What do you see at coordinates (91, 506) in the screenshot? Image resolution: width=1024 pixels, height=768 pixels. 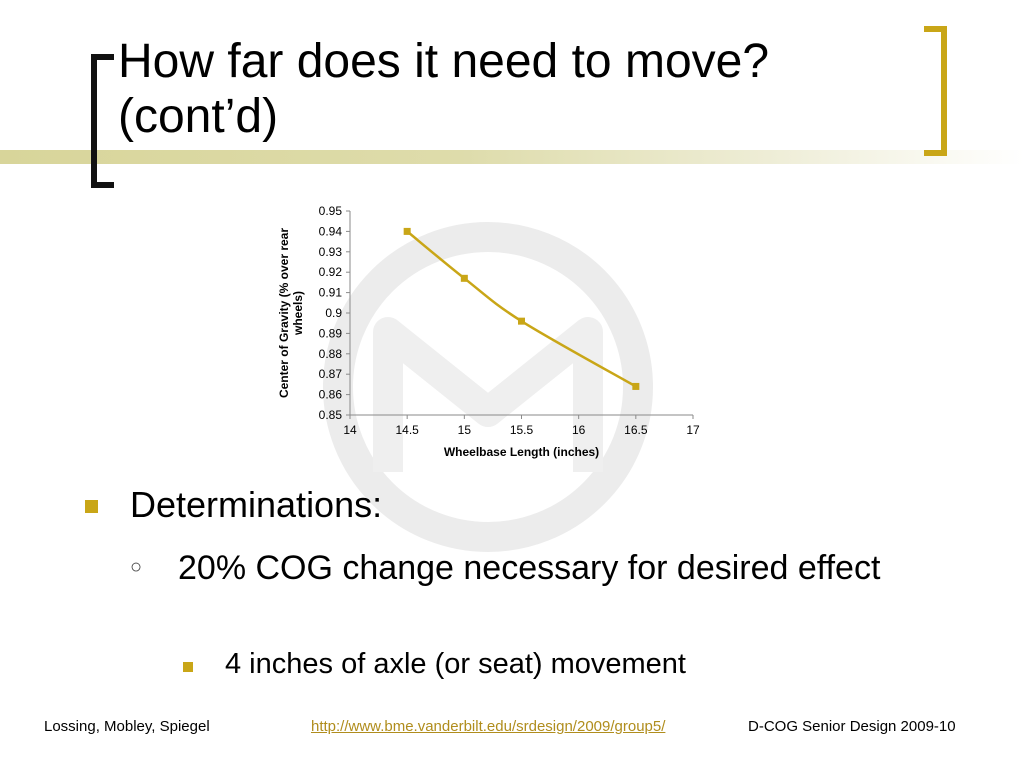 I see `bullet-square-icon` at bounding box center [91, 506].